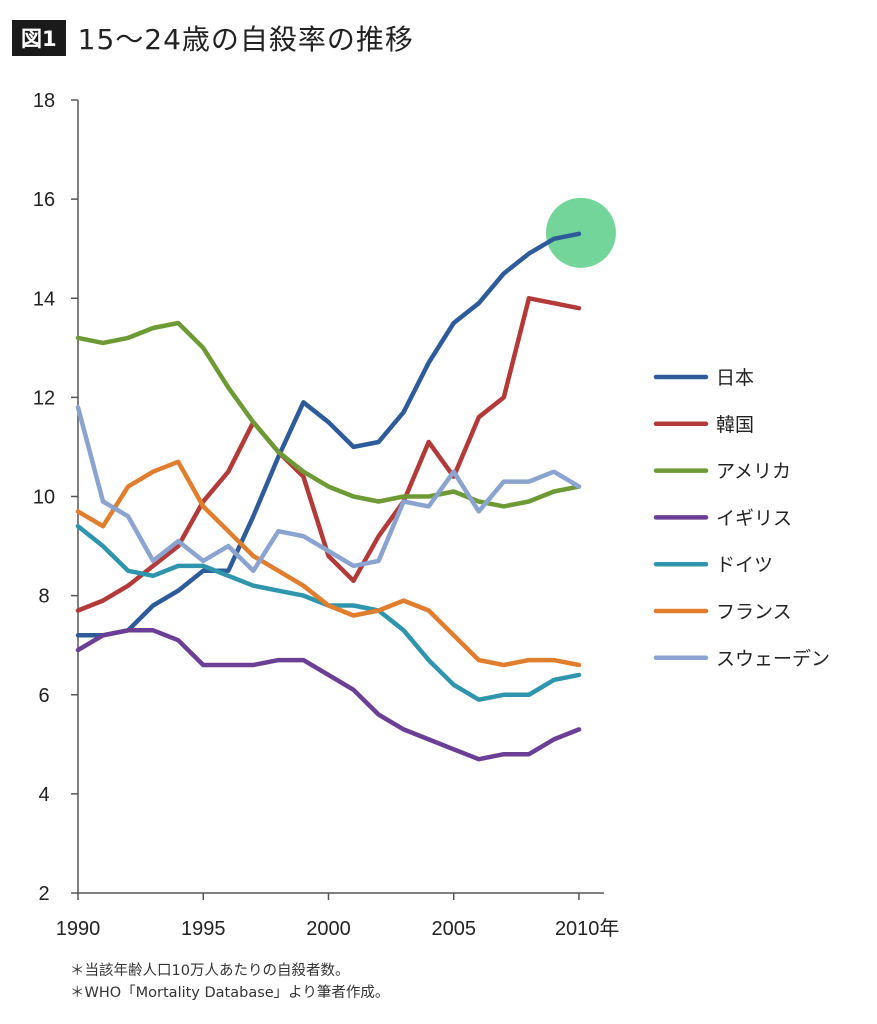 The width and height of the screenshot is (877, 1024). What do you see at coordinates (328, 929) in the screenshot?
I see `x-tick-label: 2000` at bounding box center [328, 929].